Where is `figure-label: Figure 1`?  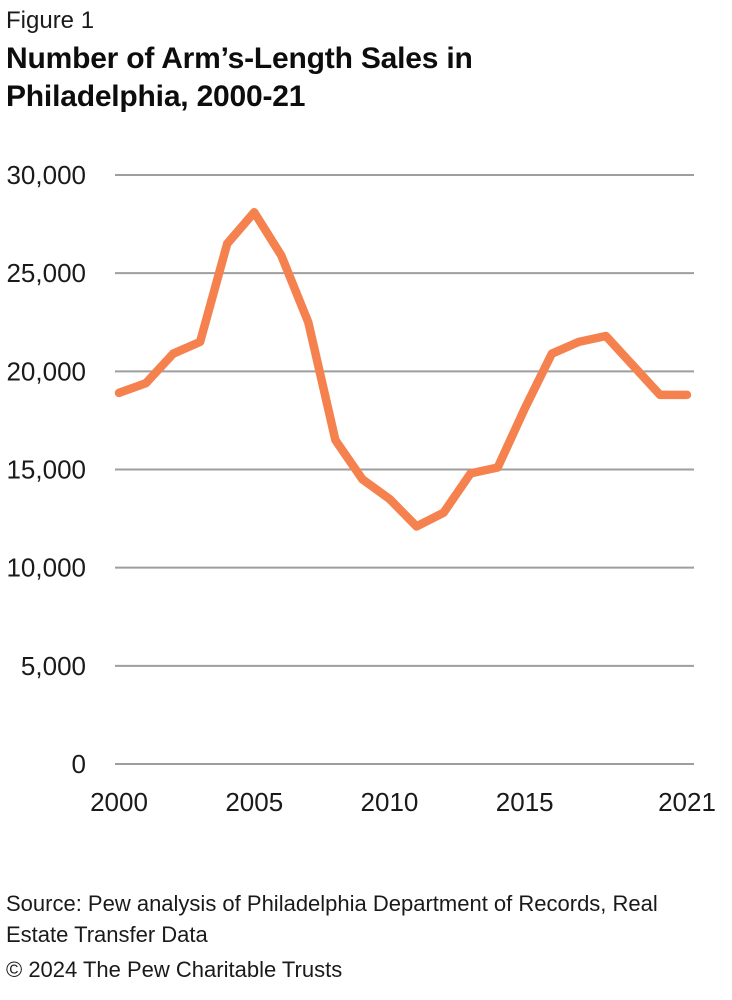 figure-label: Figure 1 is located at coordinates (50, 20).